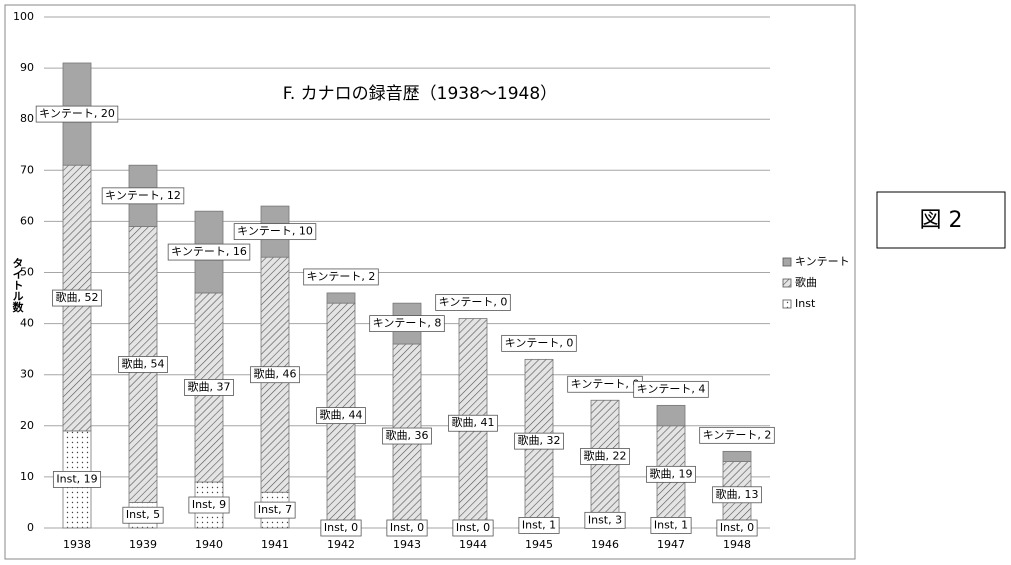 This screenshot has height=565, width=1011. I want to click on legend-label: 歌曲, so click(806, 282).